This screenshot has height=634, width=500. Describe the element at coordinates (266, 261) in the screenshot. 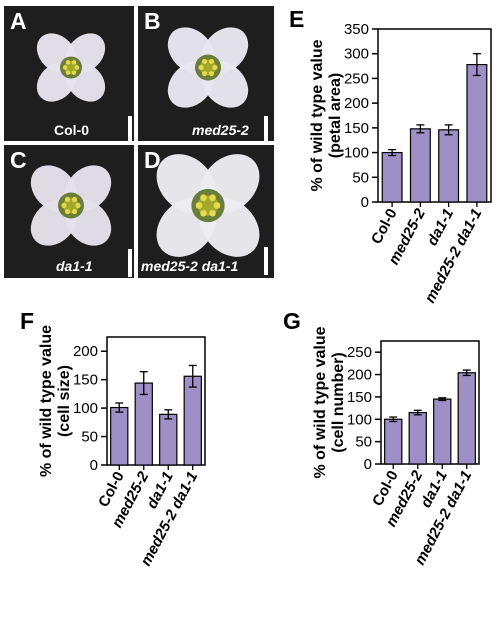

I see `scale-bar-d` at that location.